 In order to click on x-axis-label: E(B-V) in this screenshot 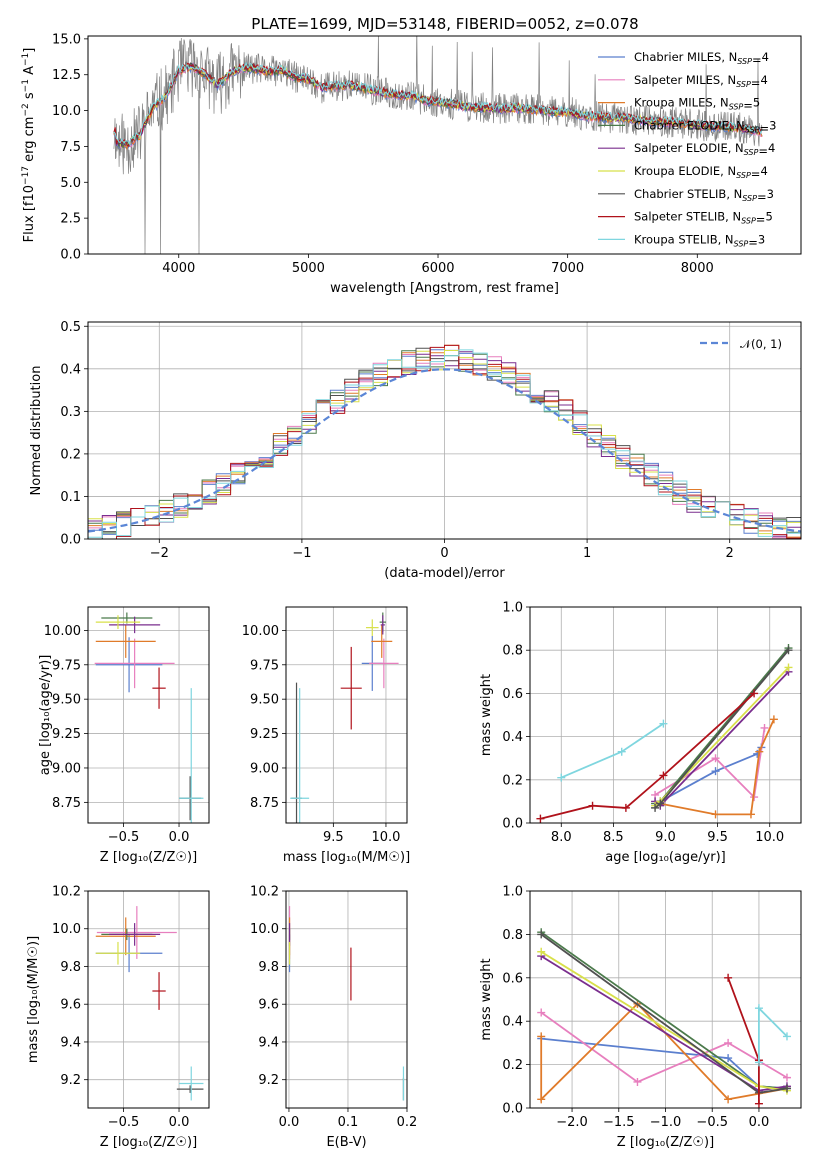, I will do `click(346, 1142)`.